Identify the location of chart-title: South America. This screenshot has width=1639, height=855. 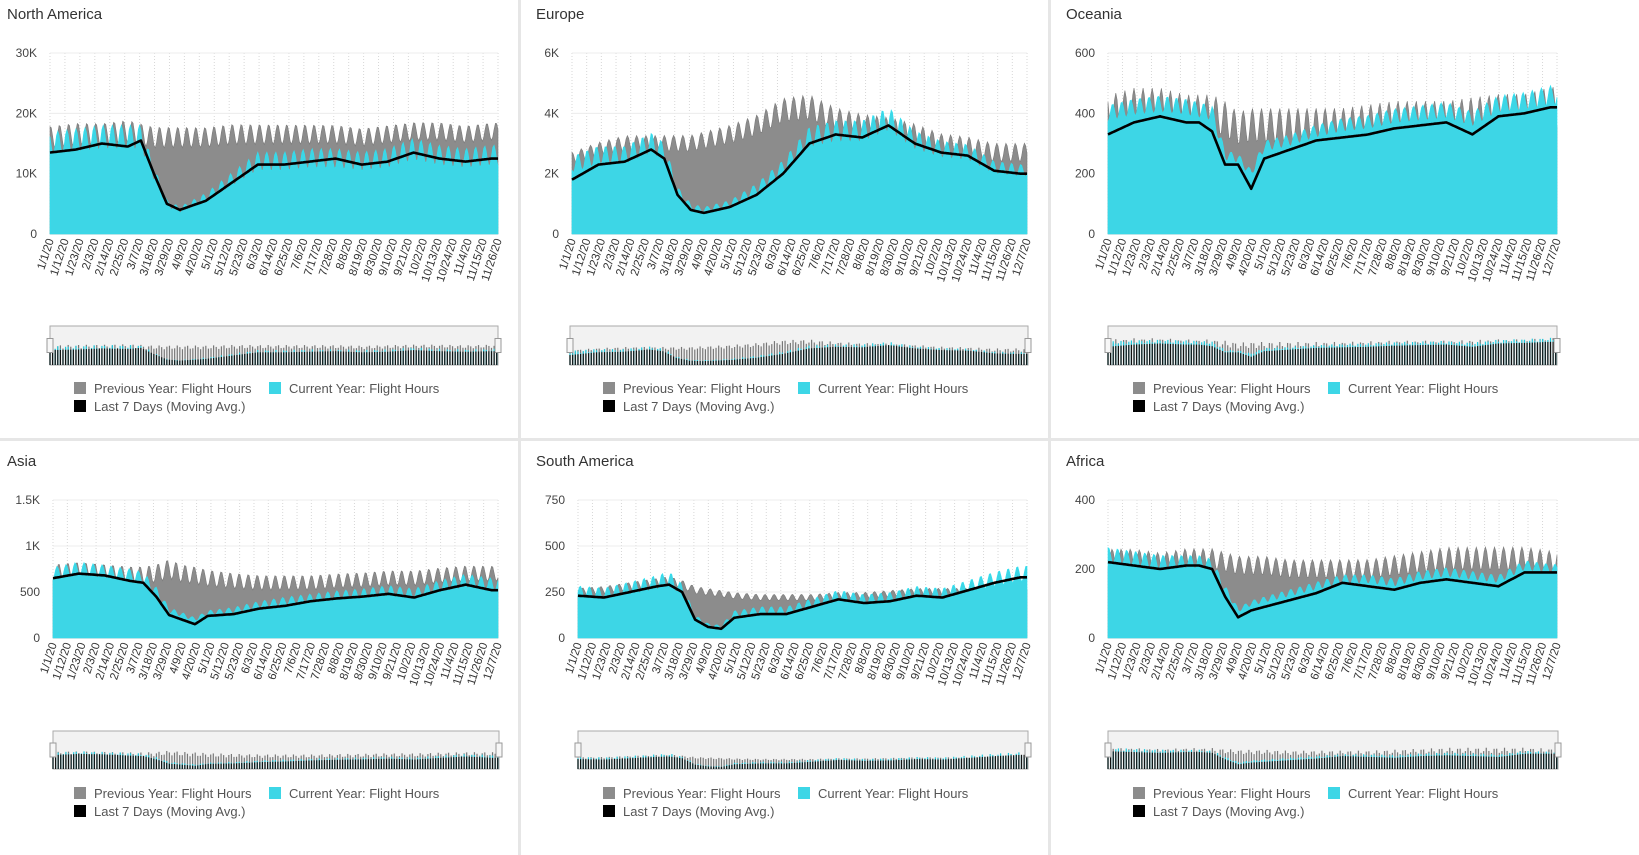
(585, 461).